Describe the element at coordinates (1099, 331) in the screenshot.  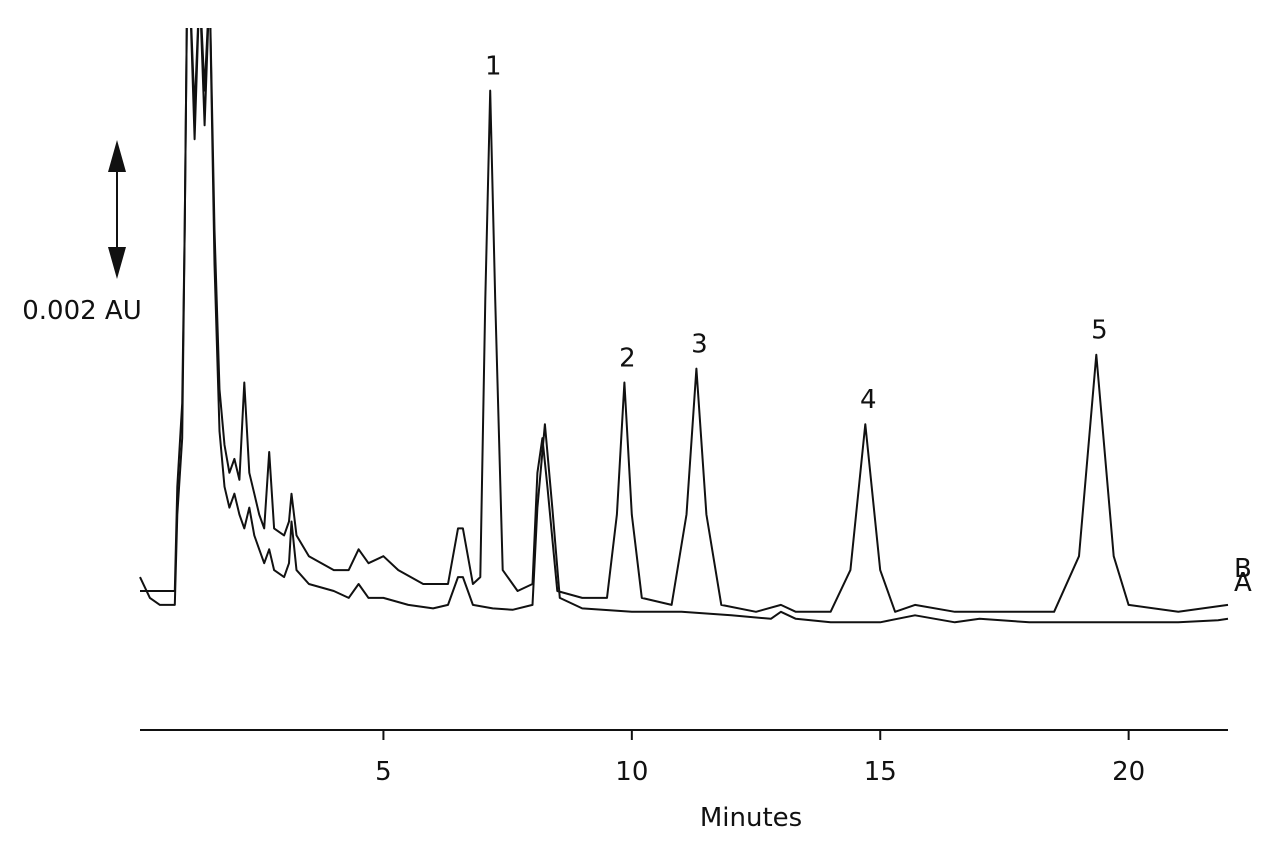
I see `peak-label-5: 5` at that location.